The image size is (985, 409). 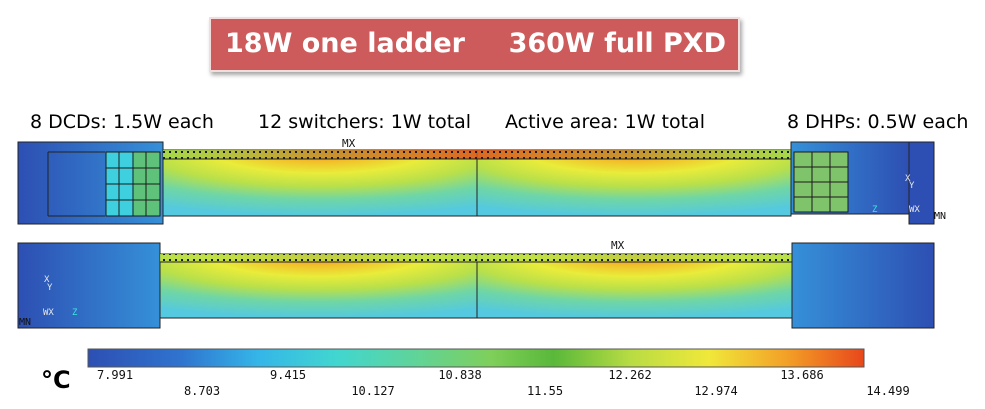 What do you see at coordinates (605, 122) in the screenshot?
I see `caption-active-area: Active area: 1W total` at bounding box center [605, 122].